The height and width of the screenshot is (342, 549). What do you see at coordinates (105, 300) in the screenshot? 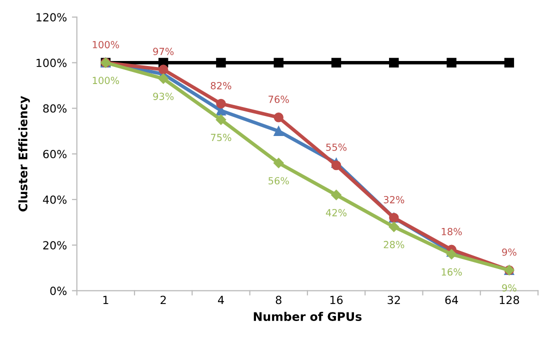
I see `x-tick-label: 1` at bounding box center [105, 300].